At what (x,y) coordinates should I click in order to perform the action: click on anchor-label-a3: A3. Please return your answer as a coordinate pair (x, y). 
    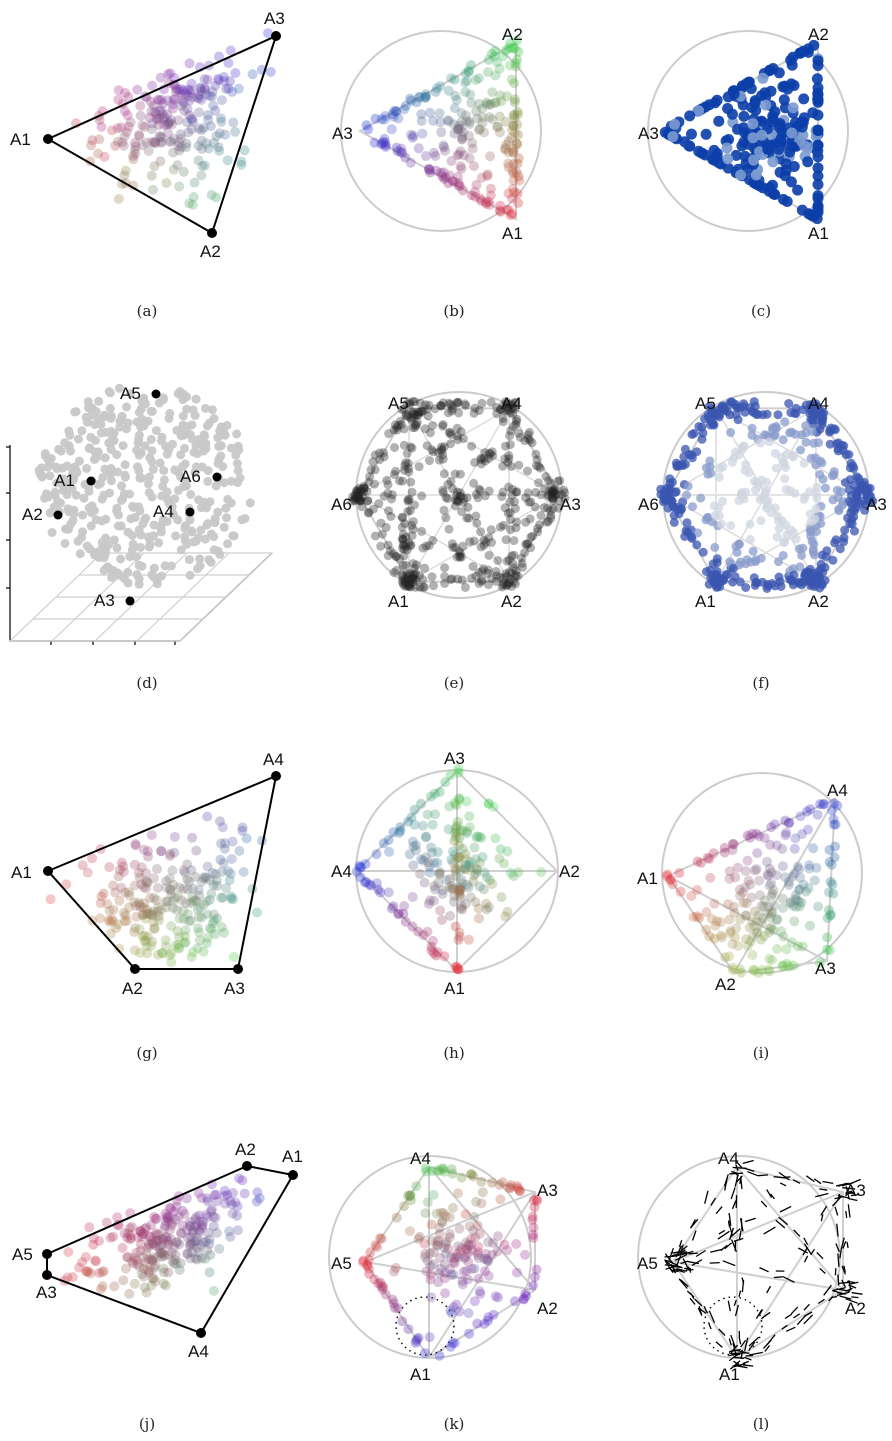
    Looking at the image, I should click on (876, 504).